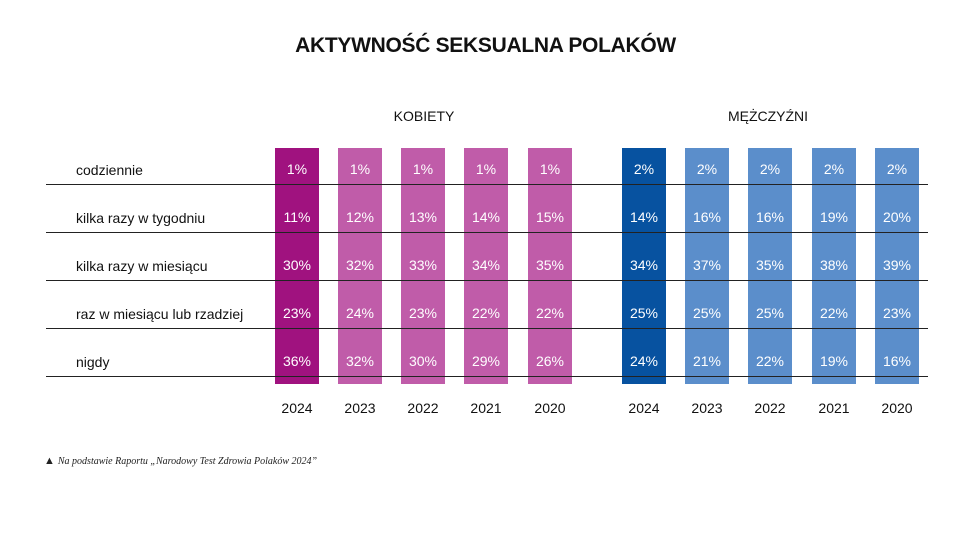  Describe the element at coordinates (297, 361) in the screenshot. I see `value-cell: 36%` at that location.